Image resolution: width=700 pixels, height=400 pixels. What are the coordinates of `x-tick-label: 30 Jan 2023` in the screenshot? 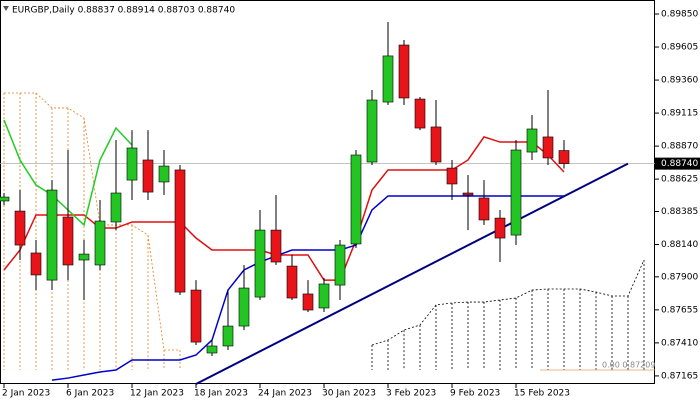 It's located at (349, 394).